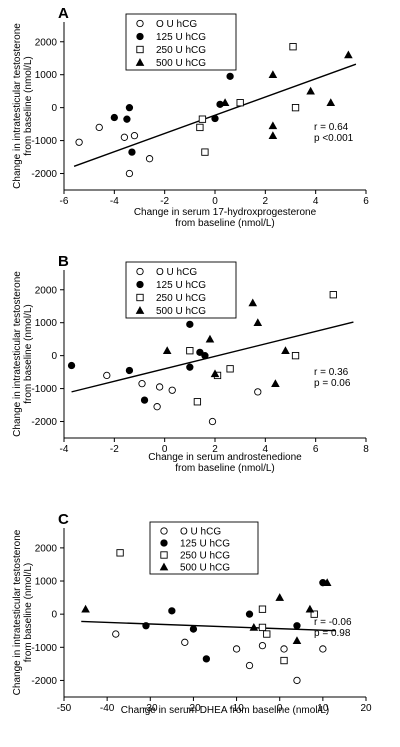  Describe the element at coordinates (331, 372) in the screenshot. I see `stats-label: r = 0.36` at that location.